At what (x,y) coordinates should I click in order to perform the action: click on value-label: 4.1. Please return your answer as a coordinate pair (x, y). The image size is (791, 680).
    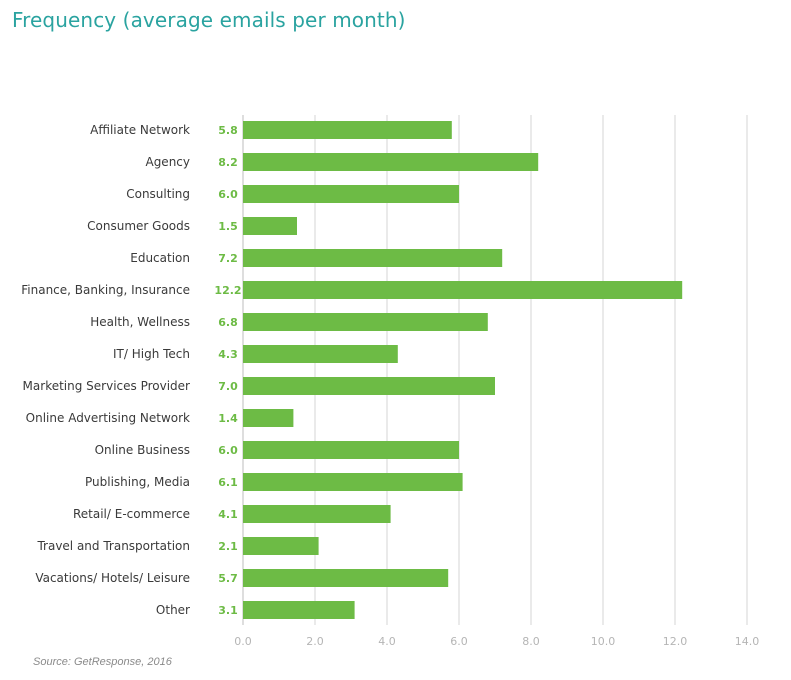
    Looking at the image, I should click on (228, 514).